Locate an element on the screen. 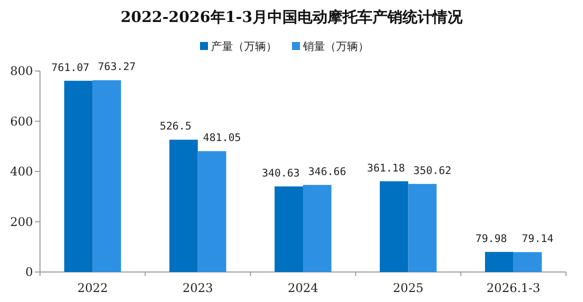 This screenshot has height=302, width=583. data-label: 361.18 is located at coordinates (386, 168).